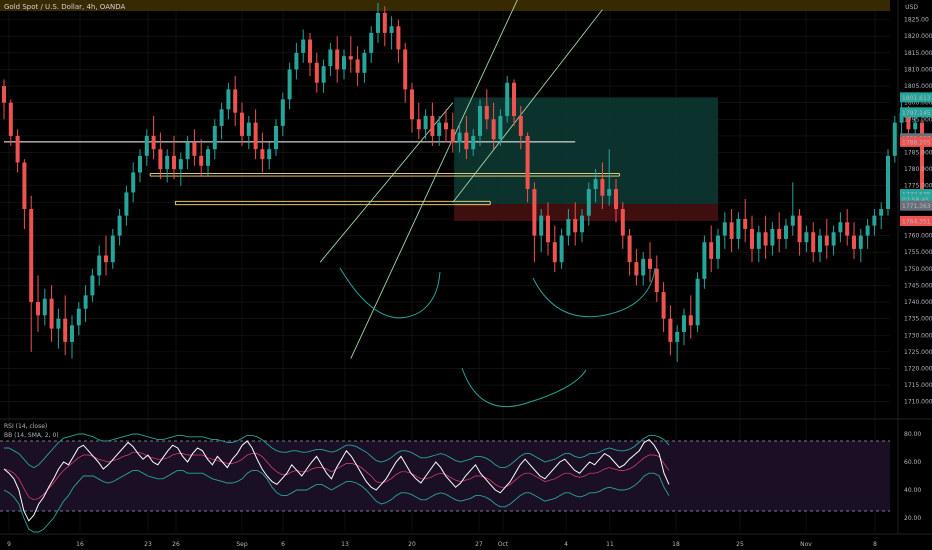 The height and width of the screenshot is (550, 932). I want to click on time-tick-label: Sep, so click(242, 544).